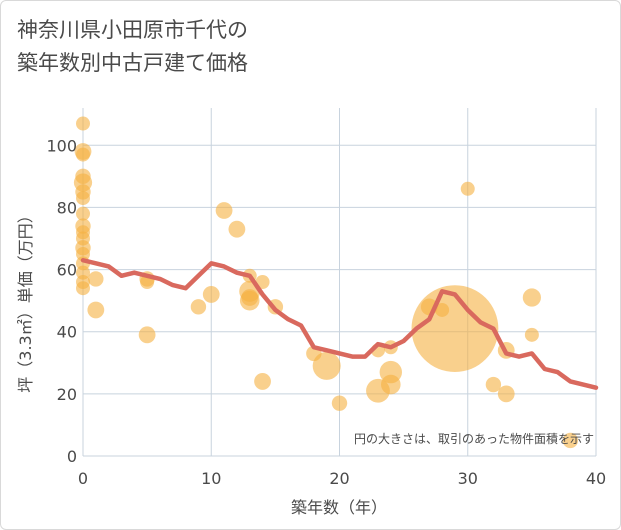 The image size is (621, 530). What do you see at coordinates (25, 299) in the screenshot?
I see `y-axis-label: 坪（3.3㎡）単価（万円）` at bounding box center [25, 299].